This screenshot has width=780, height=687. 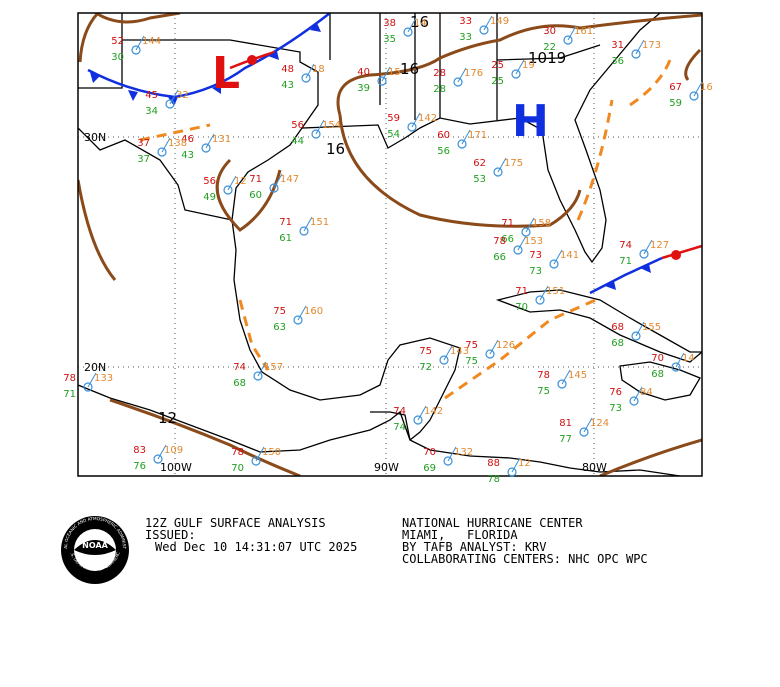 I want to click on station: 33 33 149, so click(x=484, y=29).